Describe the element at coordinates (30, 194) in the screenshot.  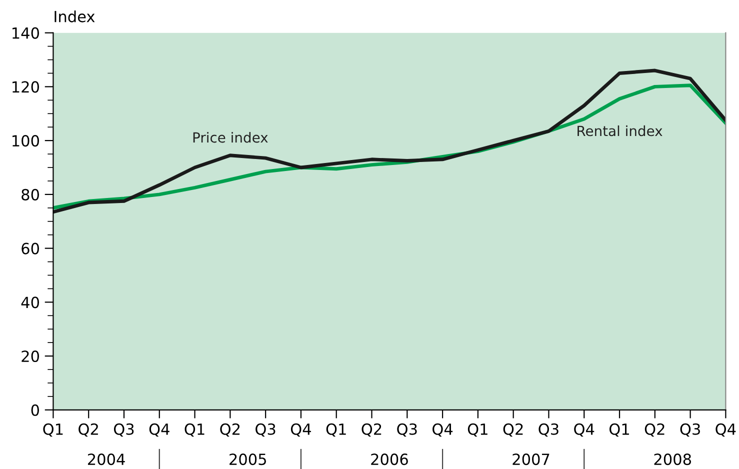
I see `y-tick-label: 80` at that location.